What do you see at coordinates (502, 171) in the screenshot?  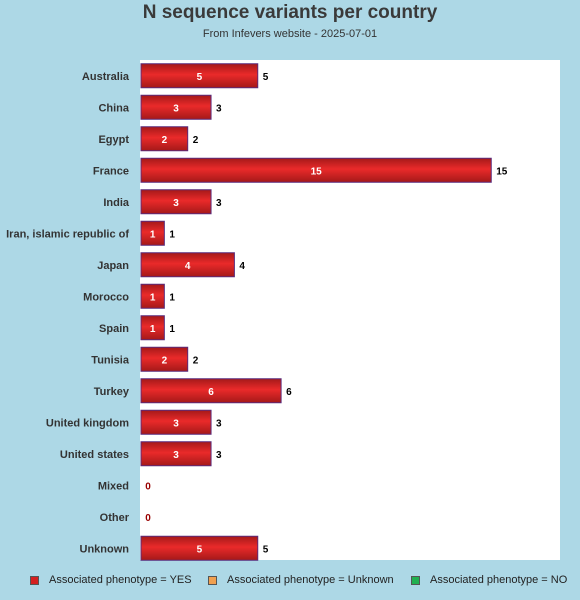 I see `total-label: 15` at bounding box center [502, 171].